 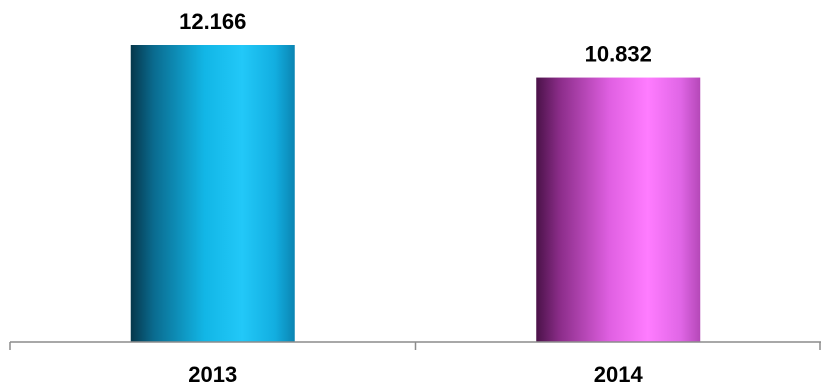 What do you see at coordinates (618, 209) in the screenshot?
I see `bar-2014` at bounding box center [618, 209].